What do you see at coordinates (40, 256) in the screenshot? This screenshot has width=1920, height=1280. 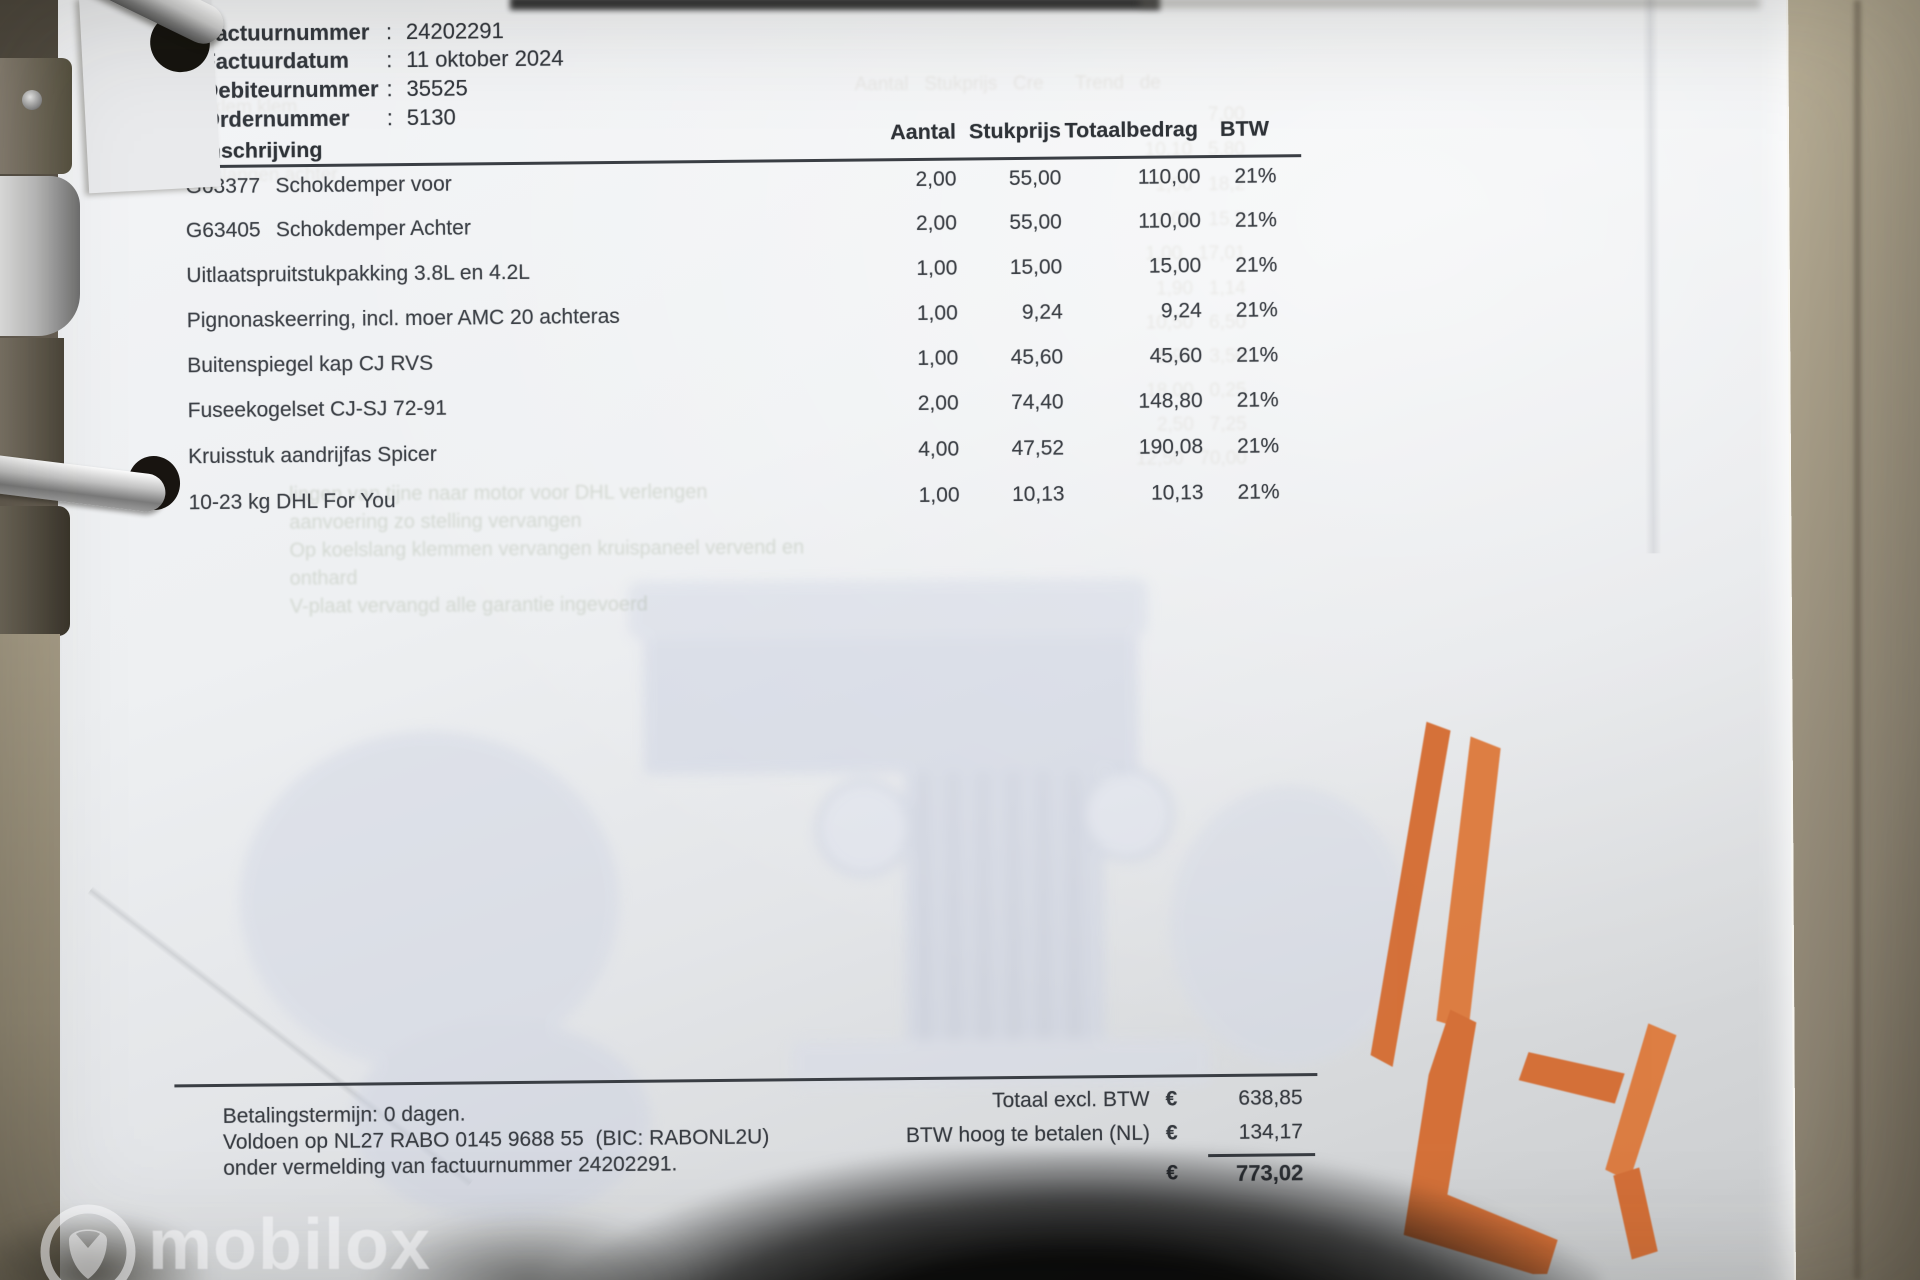 I see `binder-plate` at bounding box center [40, 256].